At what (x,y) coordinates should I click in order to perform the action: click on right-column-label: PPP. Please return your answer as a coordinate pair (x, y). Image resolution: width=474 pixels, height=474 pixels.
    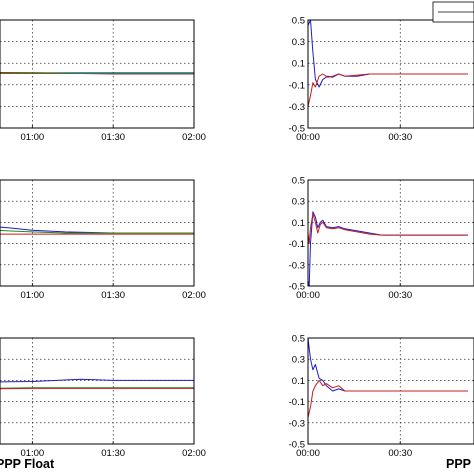
    Looking at the image, I should click on (458, 464).